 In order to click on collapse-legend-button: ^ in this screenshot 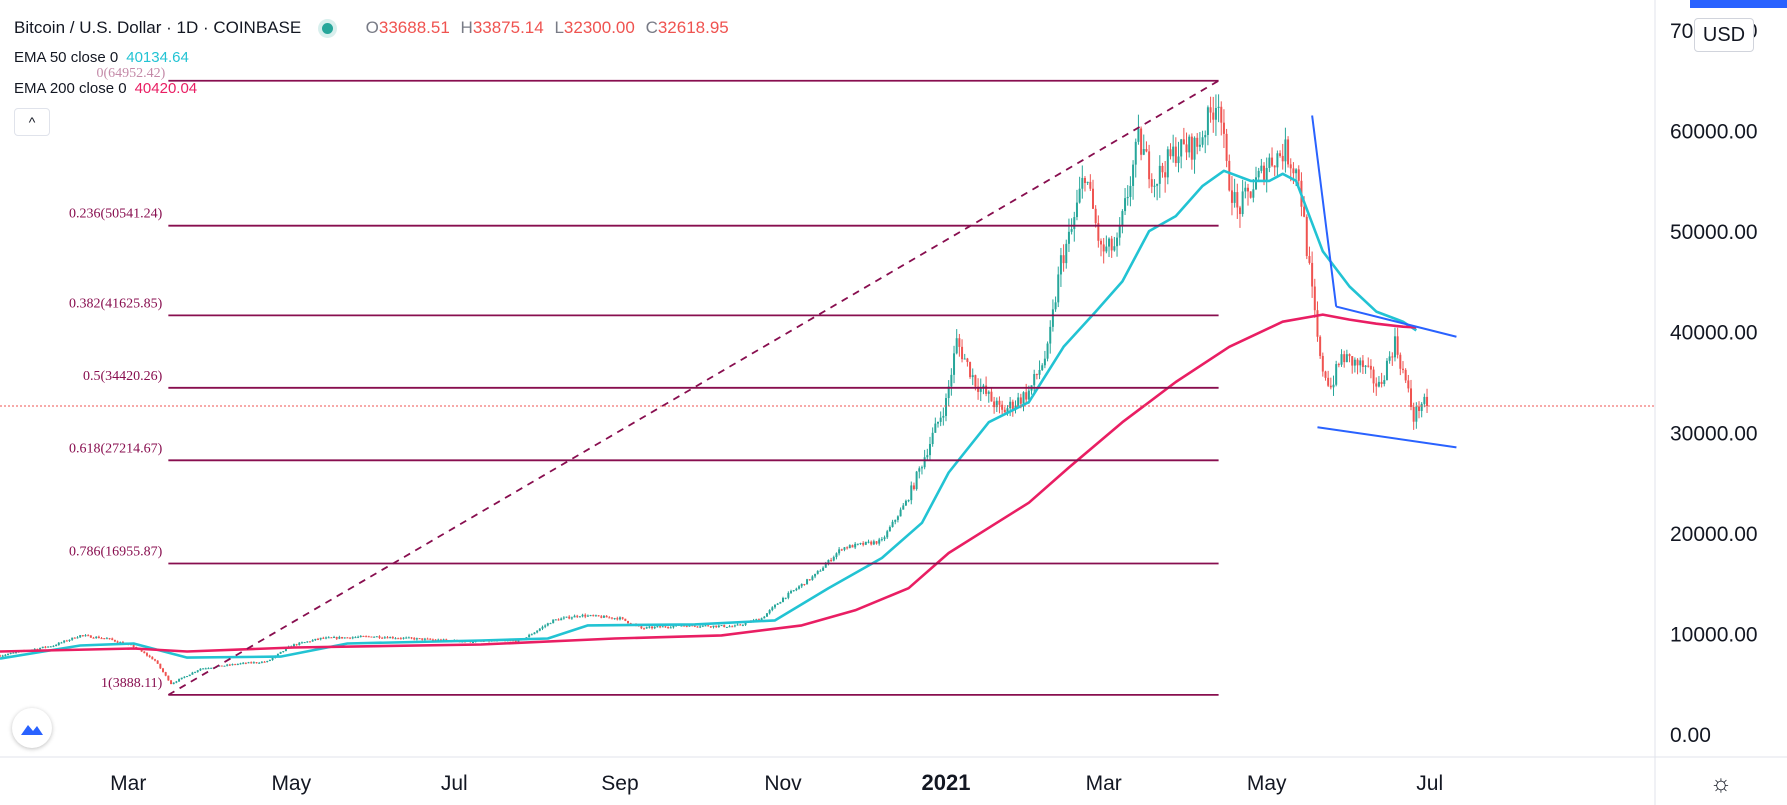, I will do `click(32, 122)`.